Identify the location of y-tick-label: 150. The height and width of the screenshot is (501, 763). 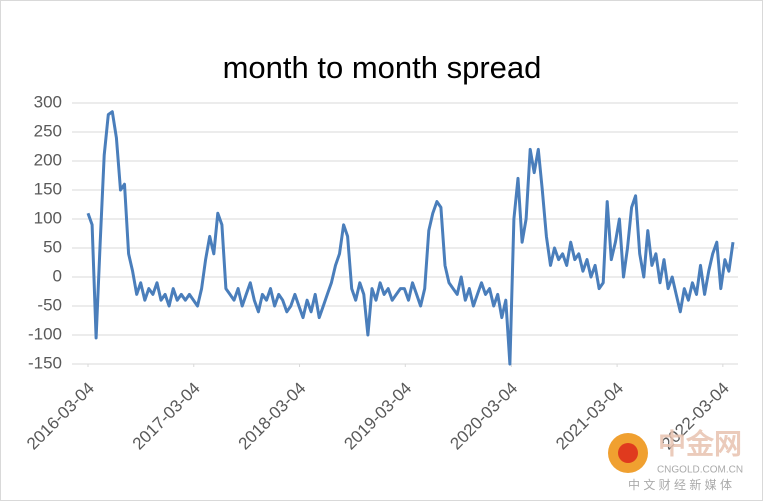
(48, 188).